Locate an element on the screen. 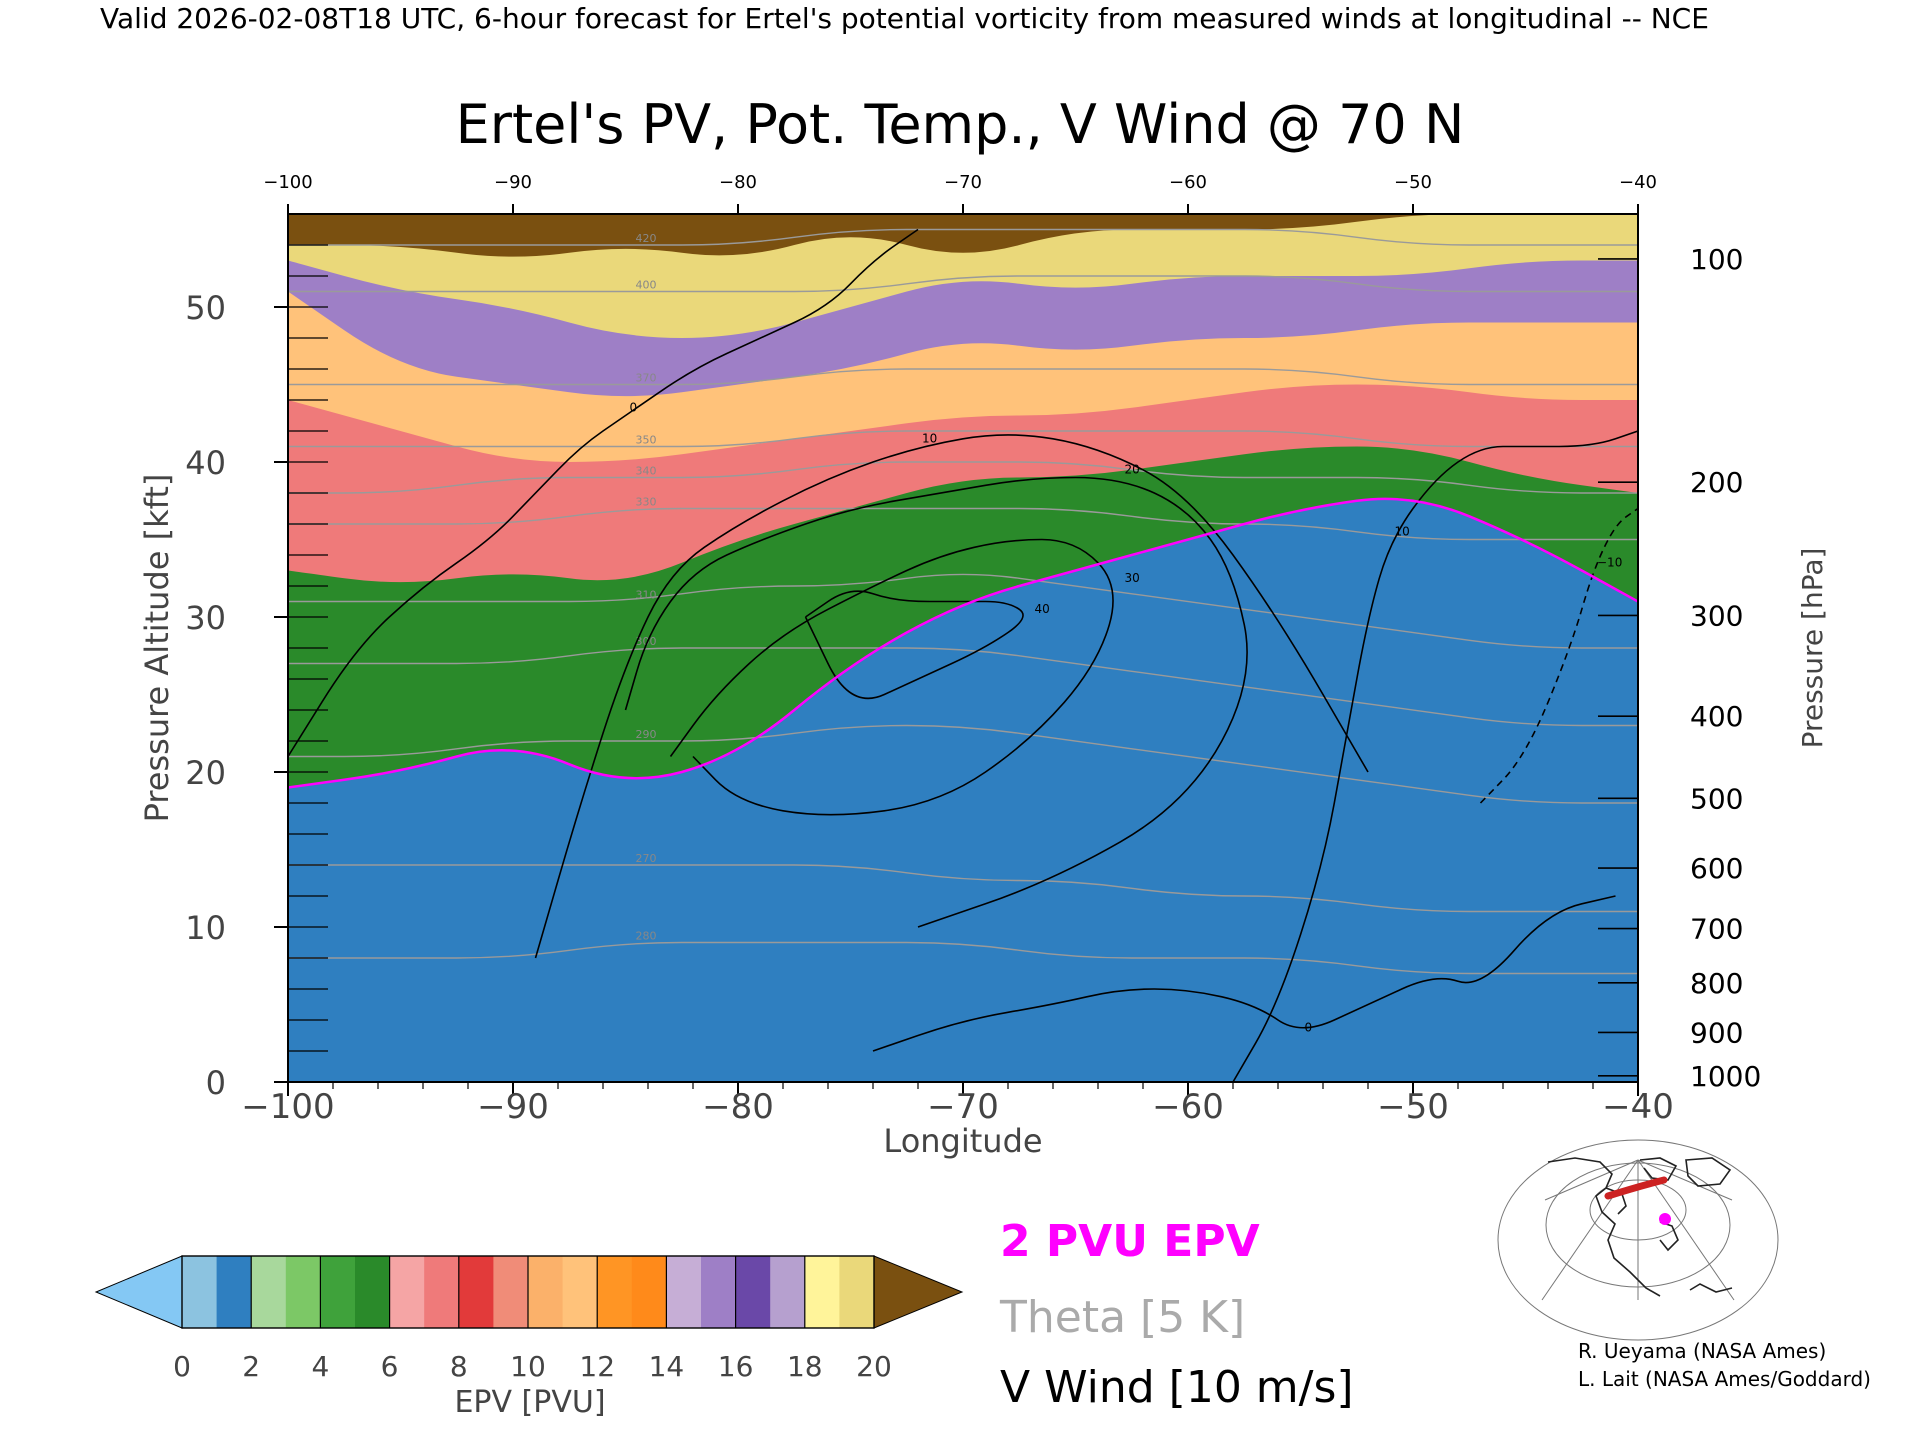 The image size is (1920, 1440). x-tick-label: −60 is located at coordinates (1188, 1107).